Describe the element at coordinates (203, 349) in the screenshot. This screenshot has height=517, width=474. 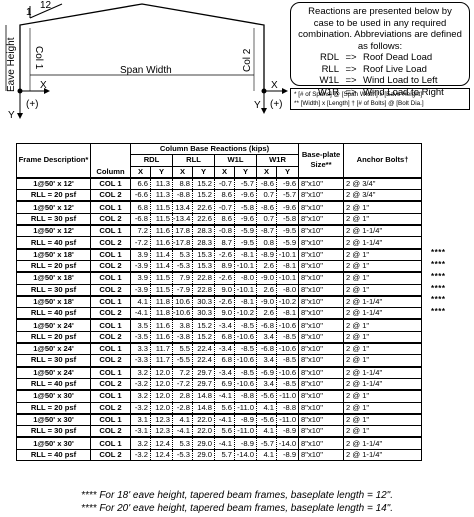
I see `reaction-value: 22.4` at that location.